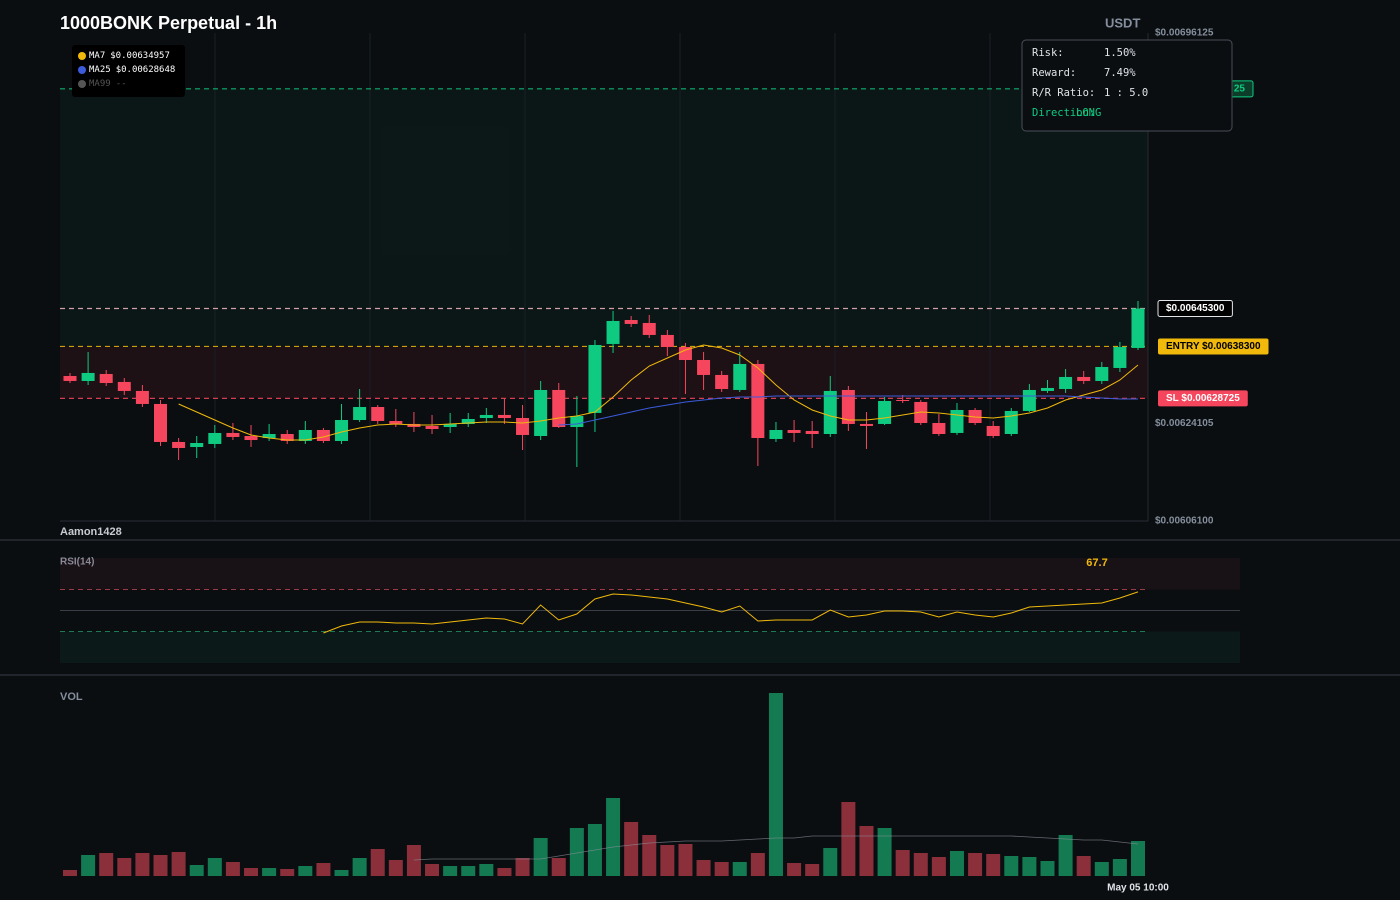 The image size is (1400, 900). I want to click on currency: USDT, so click(1122, 22).